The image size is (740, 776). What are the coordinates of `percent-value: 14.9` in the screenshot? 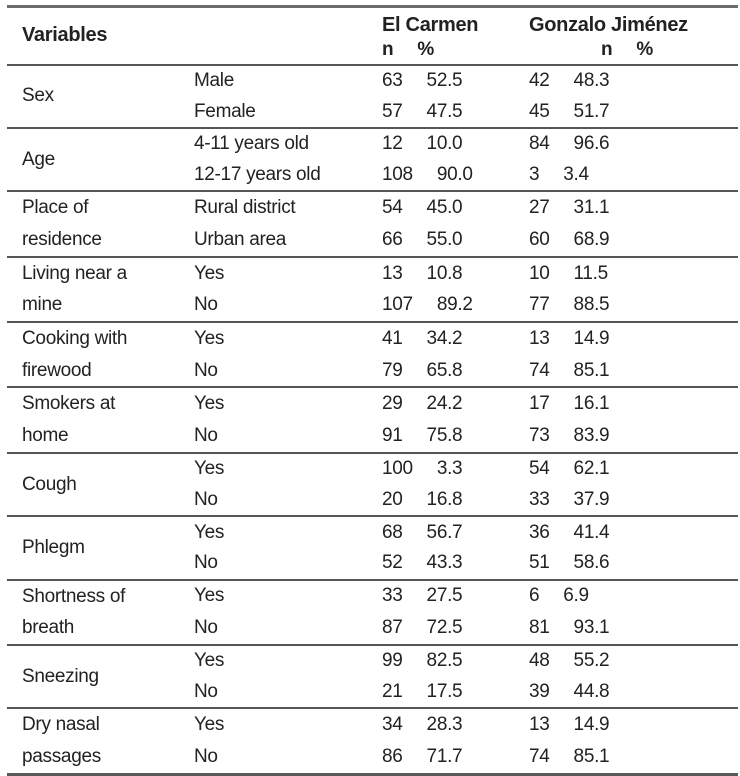 It's located at (591, 338).